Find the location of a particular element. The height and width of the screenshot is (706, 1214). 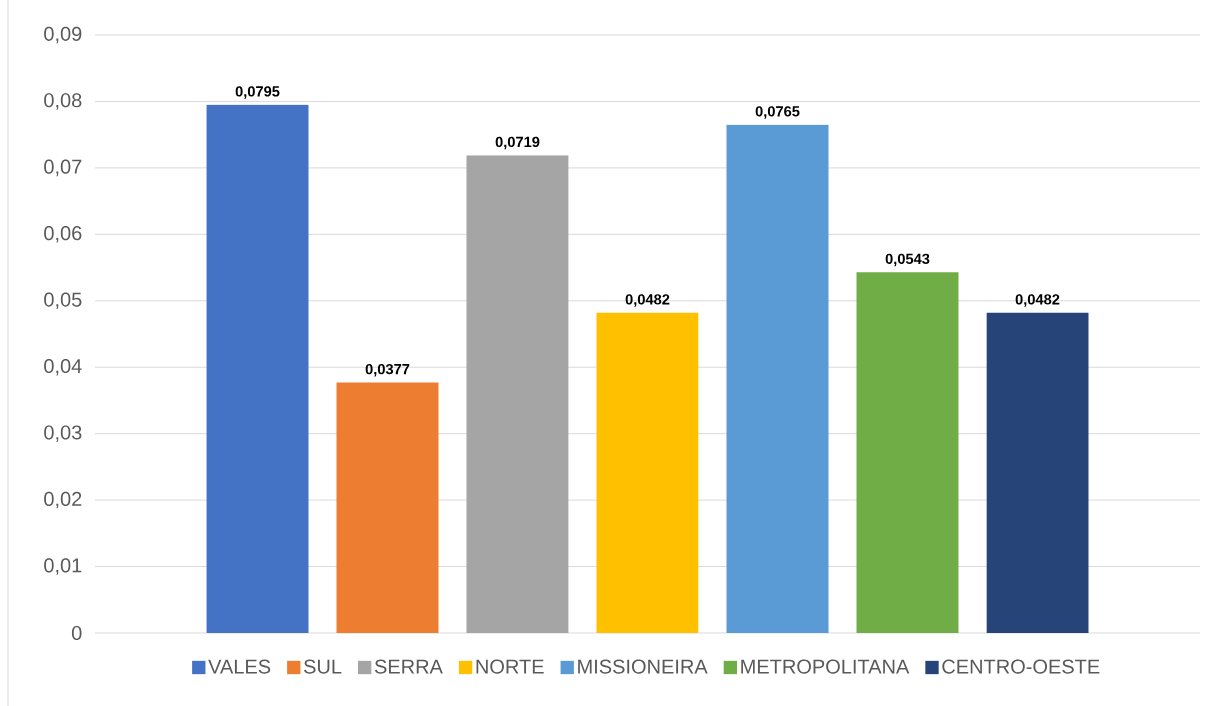

legend-label: NORTE is located at coordinates (510, 666).